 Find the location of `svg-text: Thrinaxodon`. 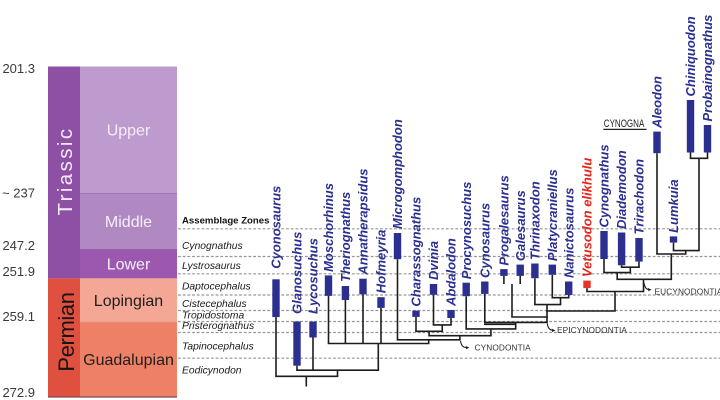

svg-text: Thrinaxodon is located at coordinates (535, 220).